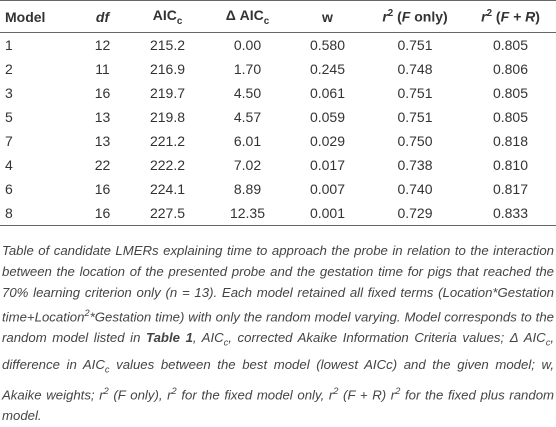  Describe the element at coordinates (9, 117) in the screenshot. I see `table-cell: 5` at that location.